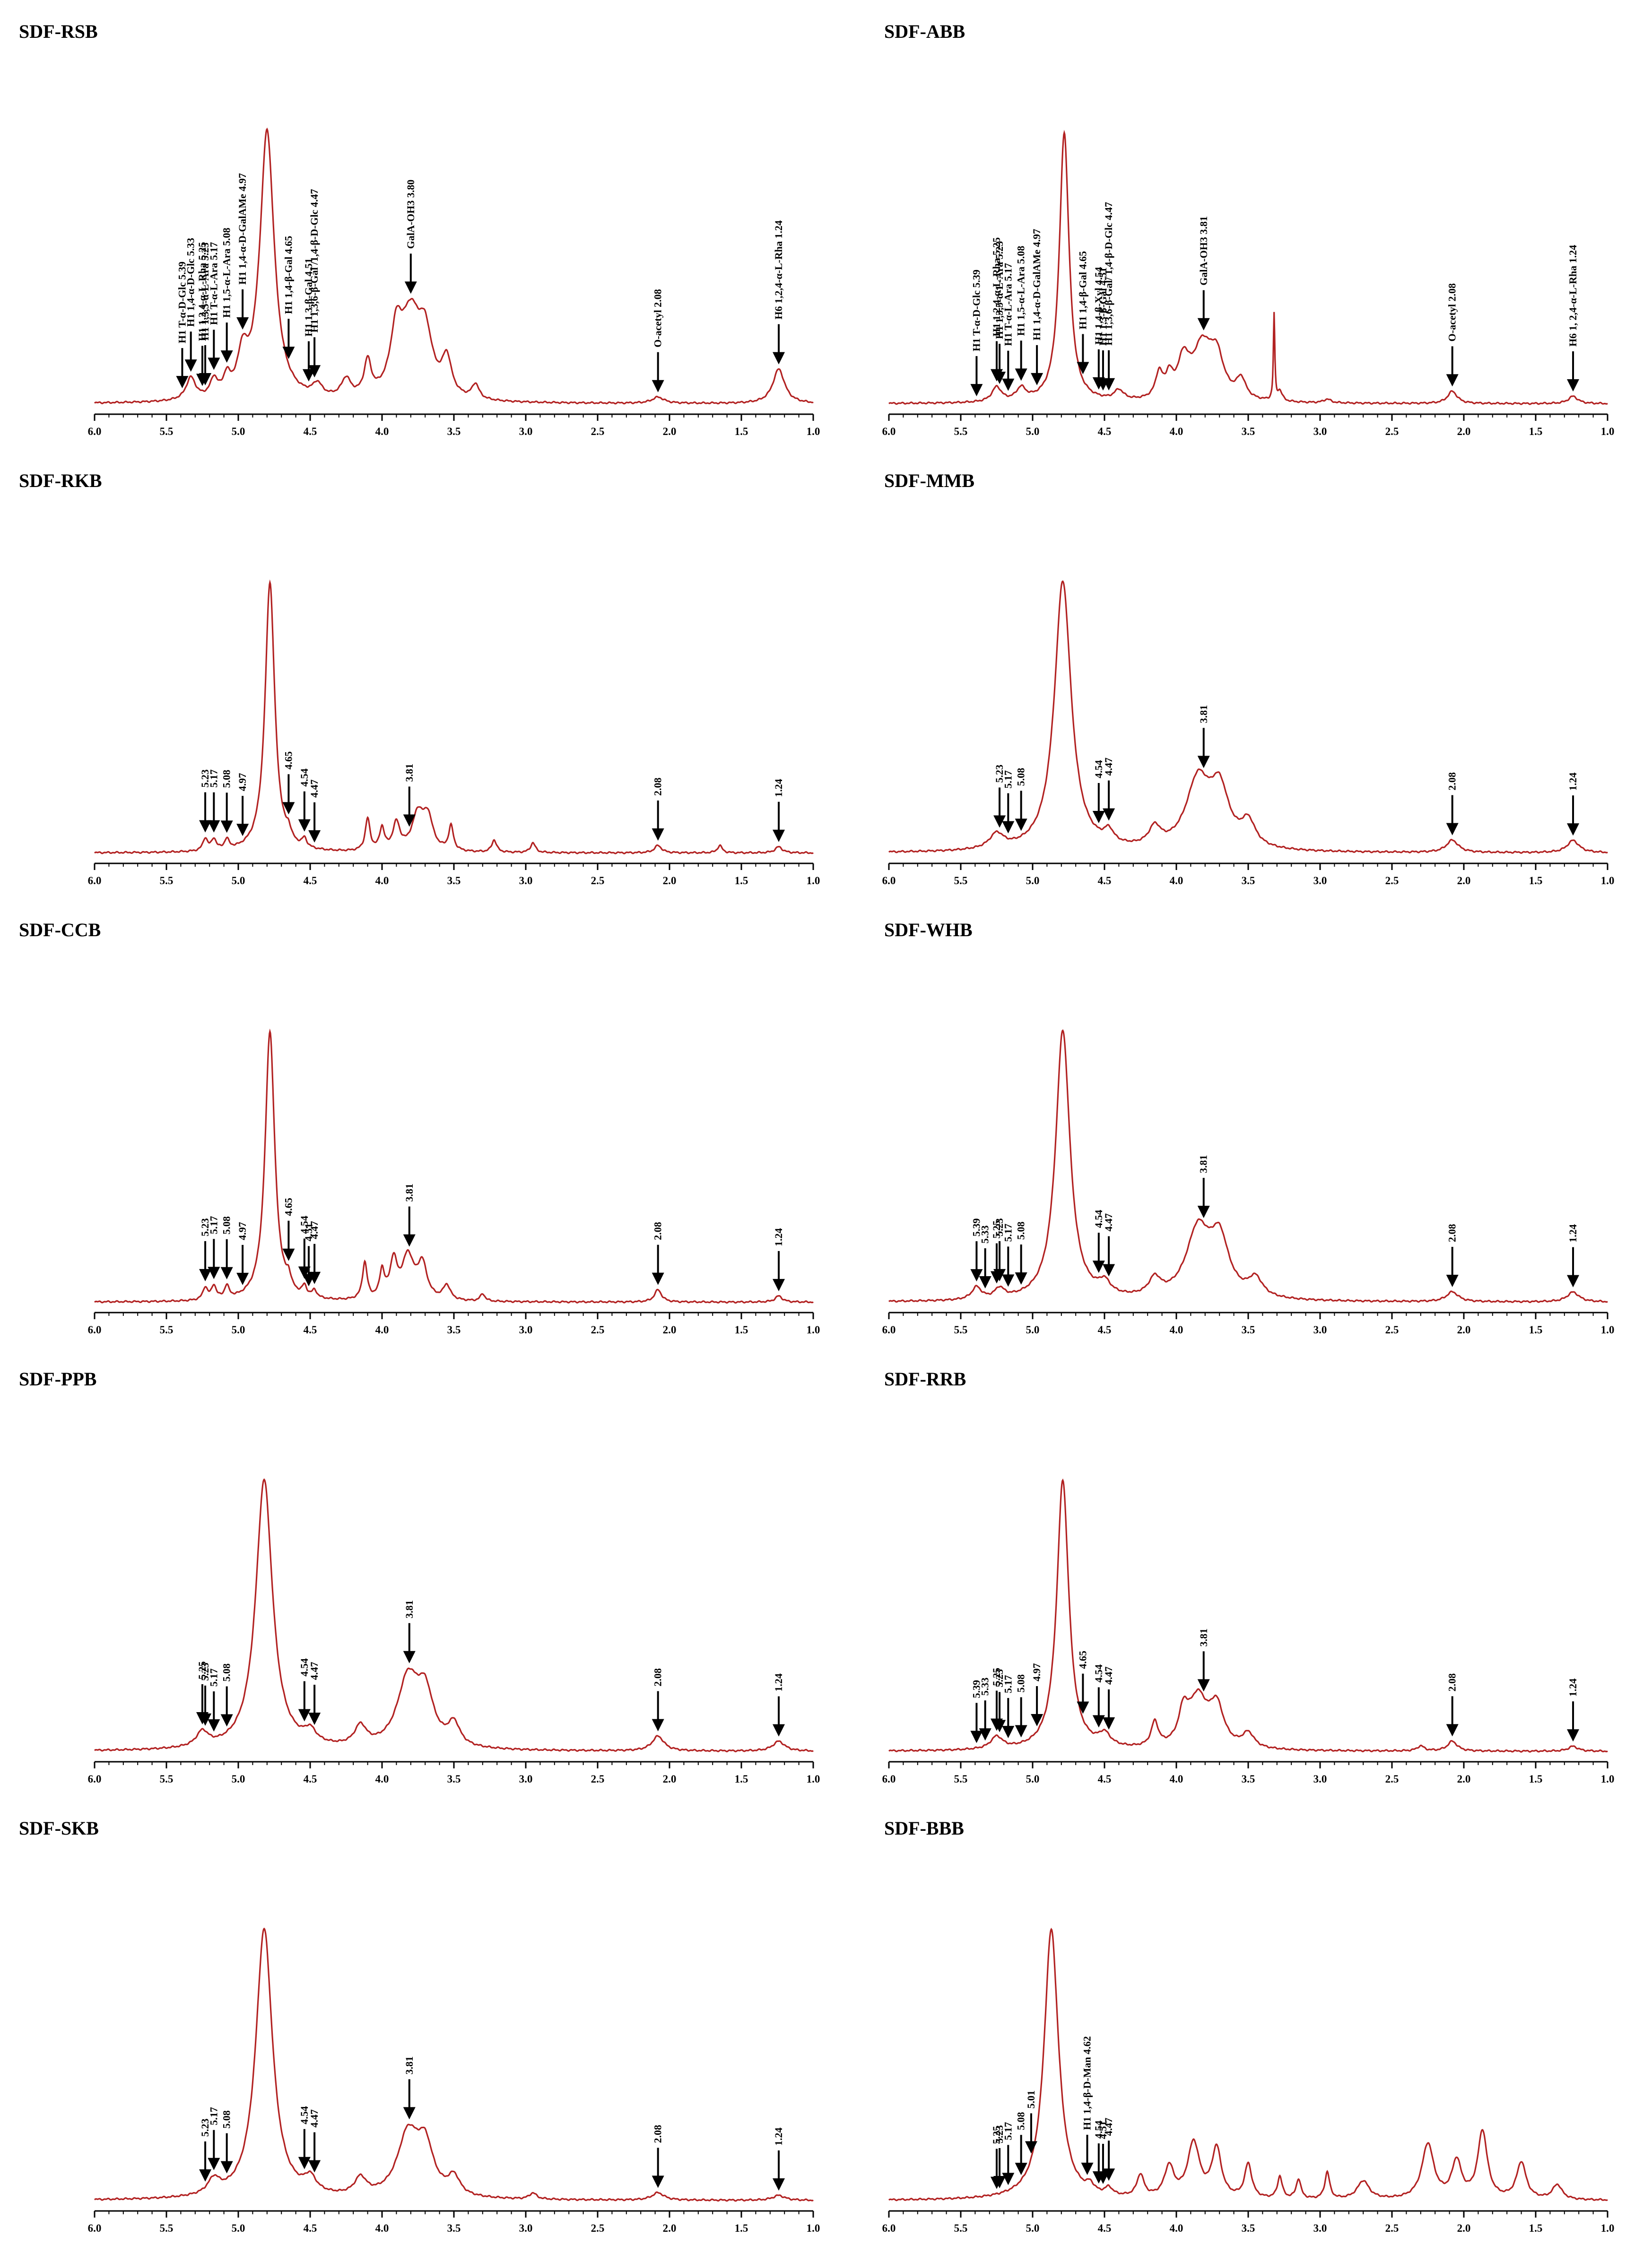  I want to click on panel-title: SDF-BBB, so click(924, 1828).